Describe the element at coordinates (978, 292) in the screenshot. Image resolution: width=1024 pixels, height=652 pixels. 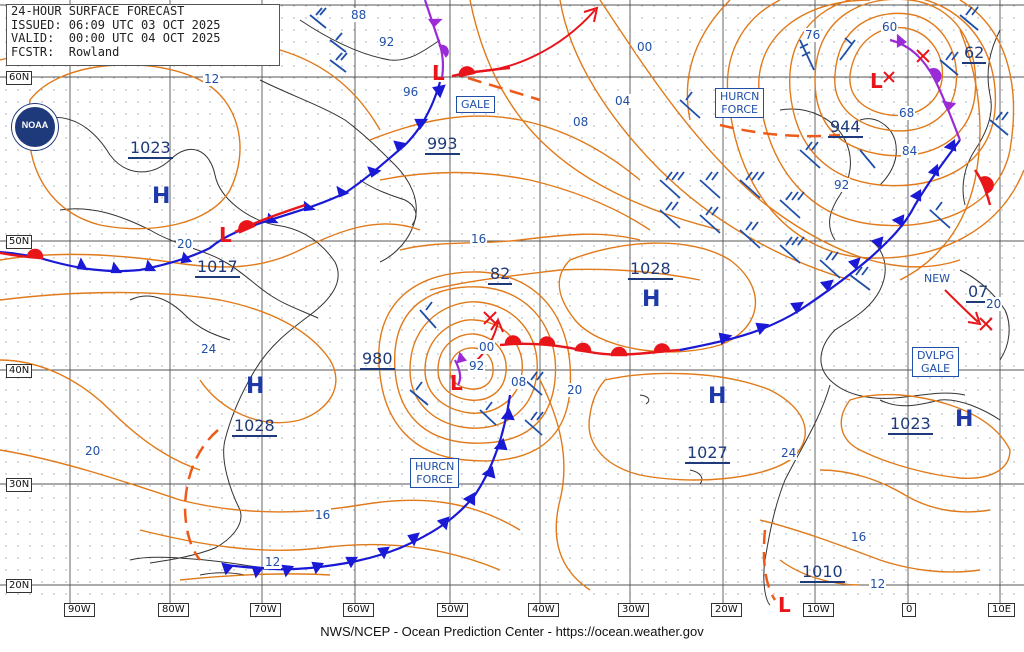
I see `pressure-low-07: 07` at that location.